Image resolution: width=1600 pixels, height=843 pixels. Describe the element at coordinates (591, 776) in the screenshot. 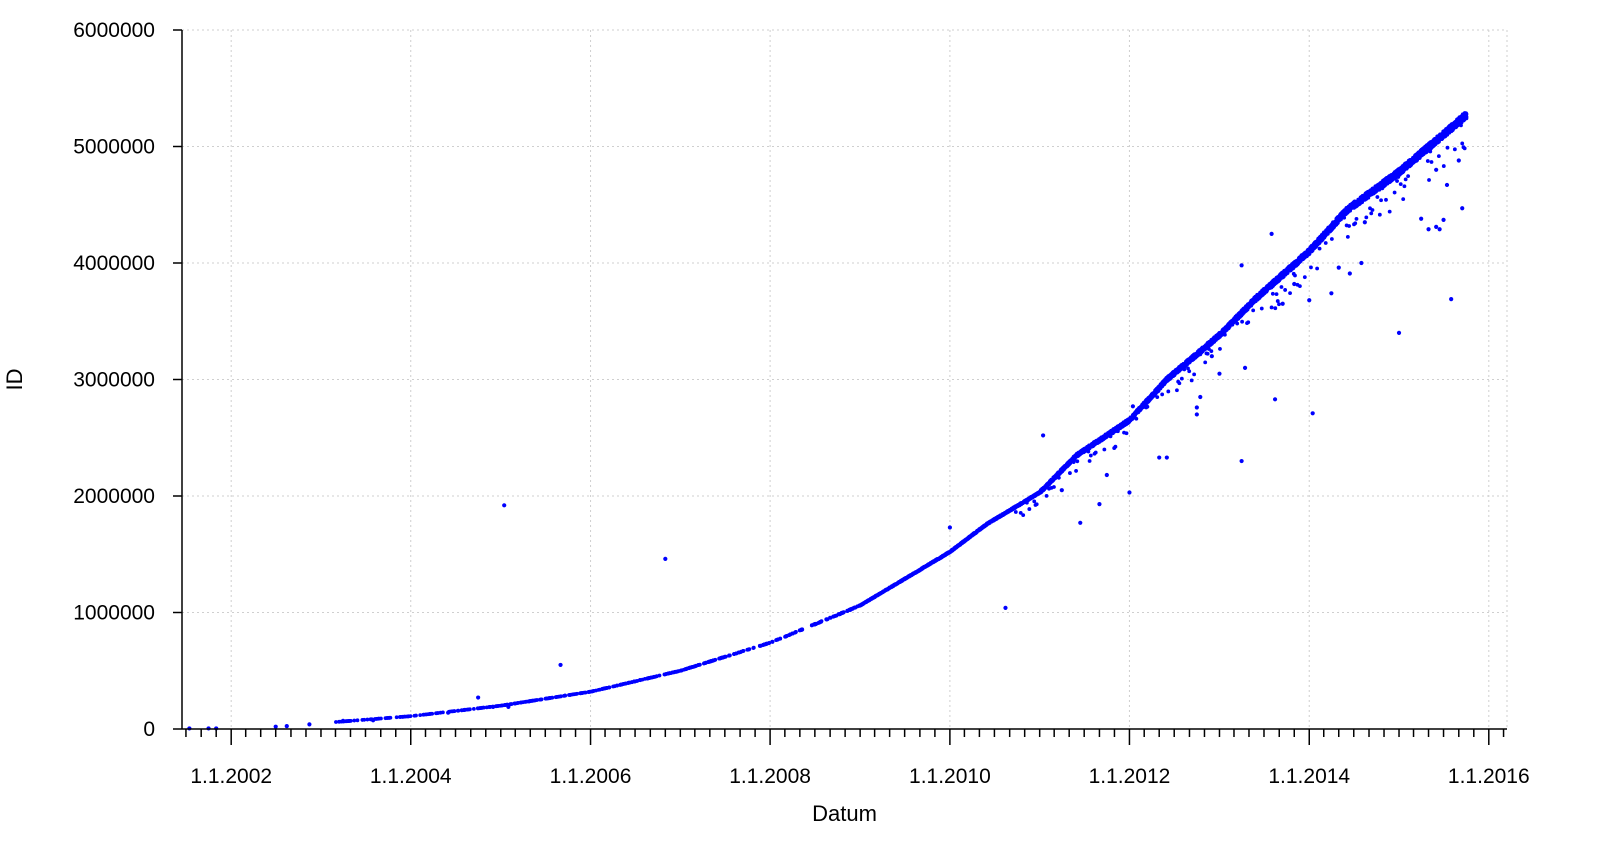

I see `x-tick-label: 1.1.2006` at that location.